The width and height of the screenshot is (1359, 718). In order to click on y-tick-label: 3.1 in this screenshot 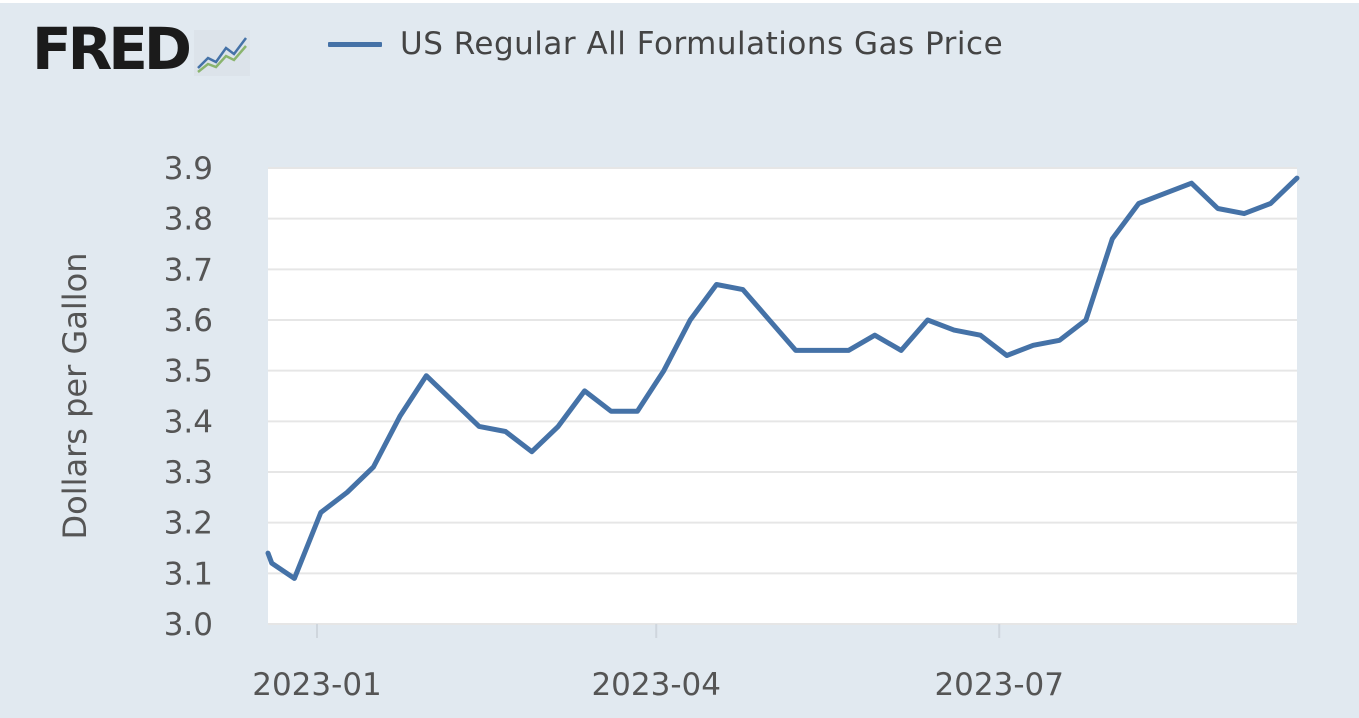, I will do `click(188, 574)`.